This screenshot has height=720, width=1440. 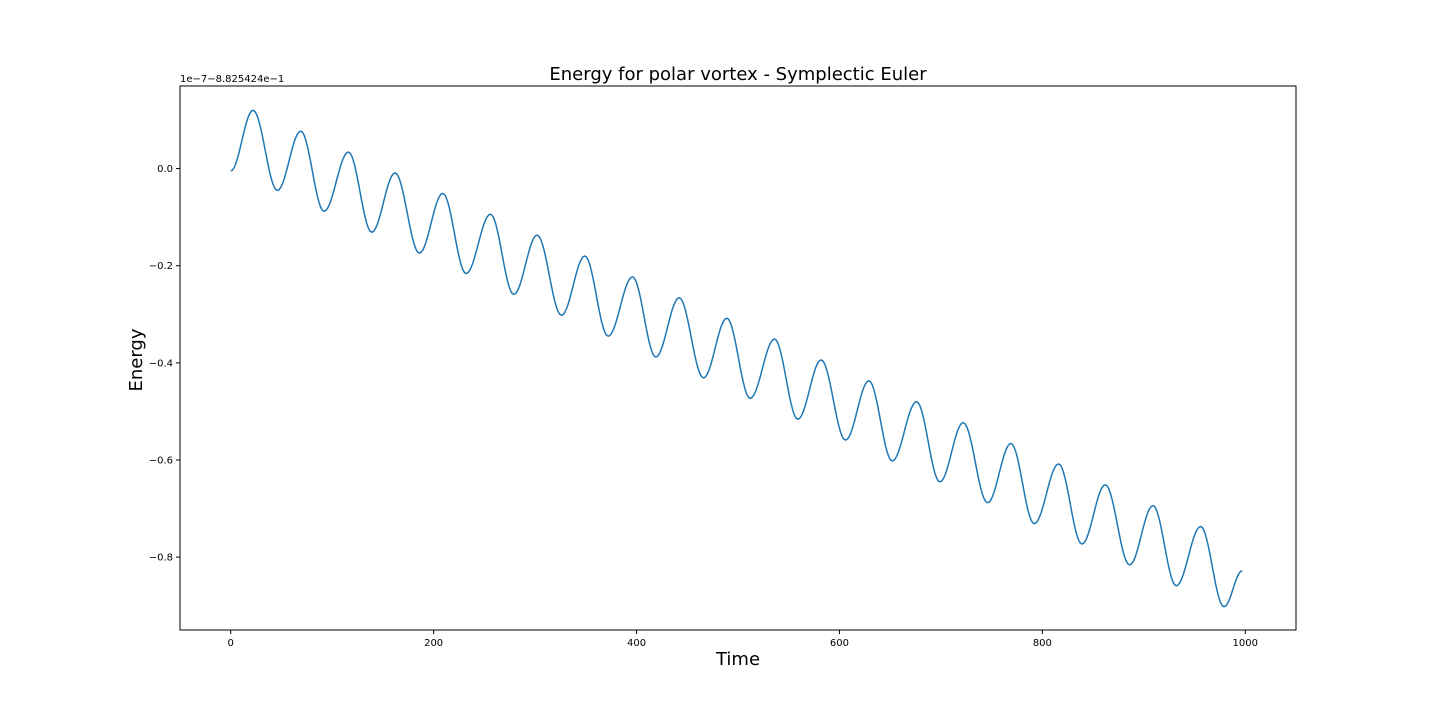 I want to click on x-tick-label: 0, so click(x=231, y=643).